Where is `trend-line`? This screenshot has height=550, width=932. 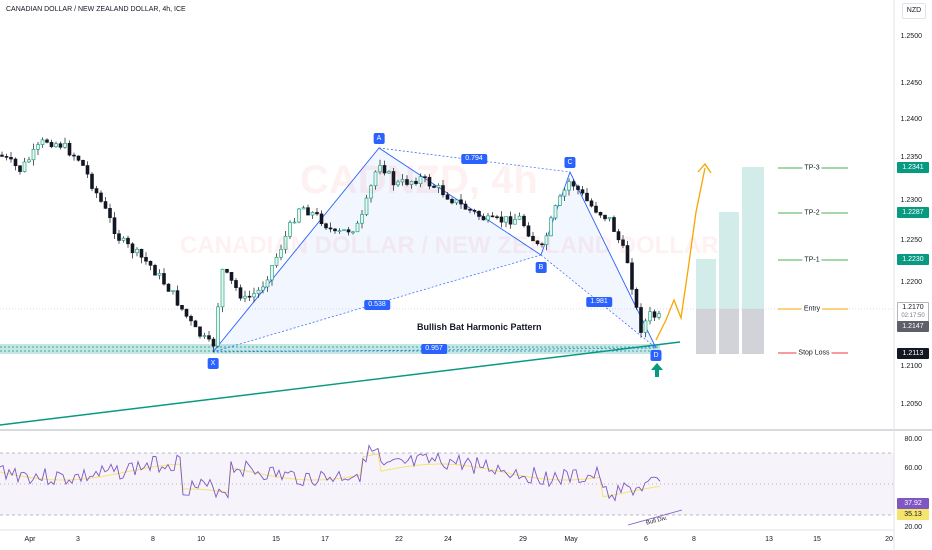 trend-line is located at coordinates (340, 383).